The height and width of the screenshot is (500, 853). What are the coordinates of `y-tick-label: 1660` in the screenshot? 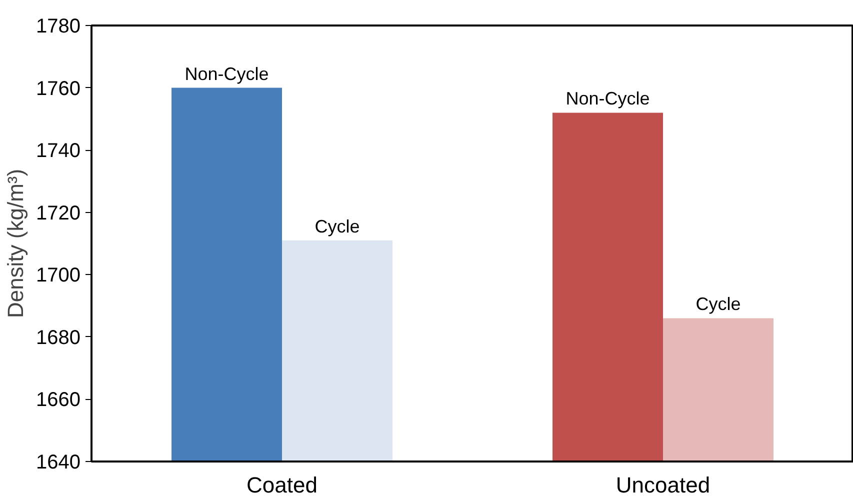 It's located at (58, 400).